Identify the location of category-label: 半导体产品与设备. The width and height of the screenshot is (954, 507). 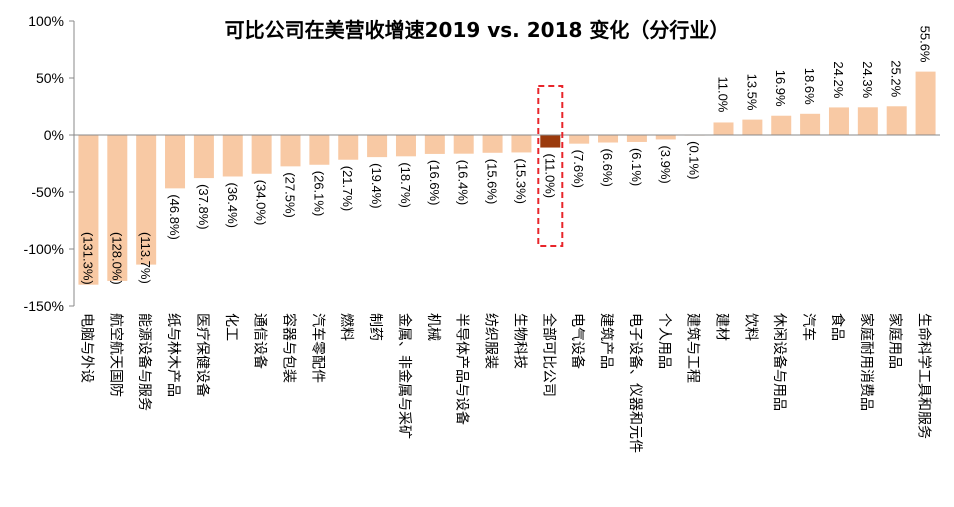
(462, 369).